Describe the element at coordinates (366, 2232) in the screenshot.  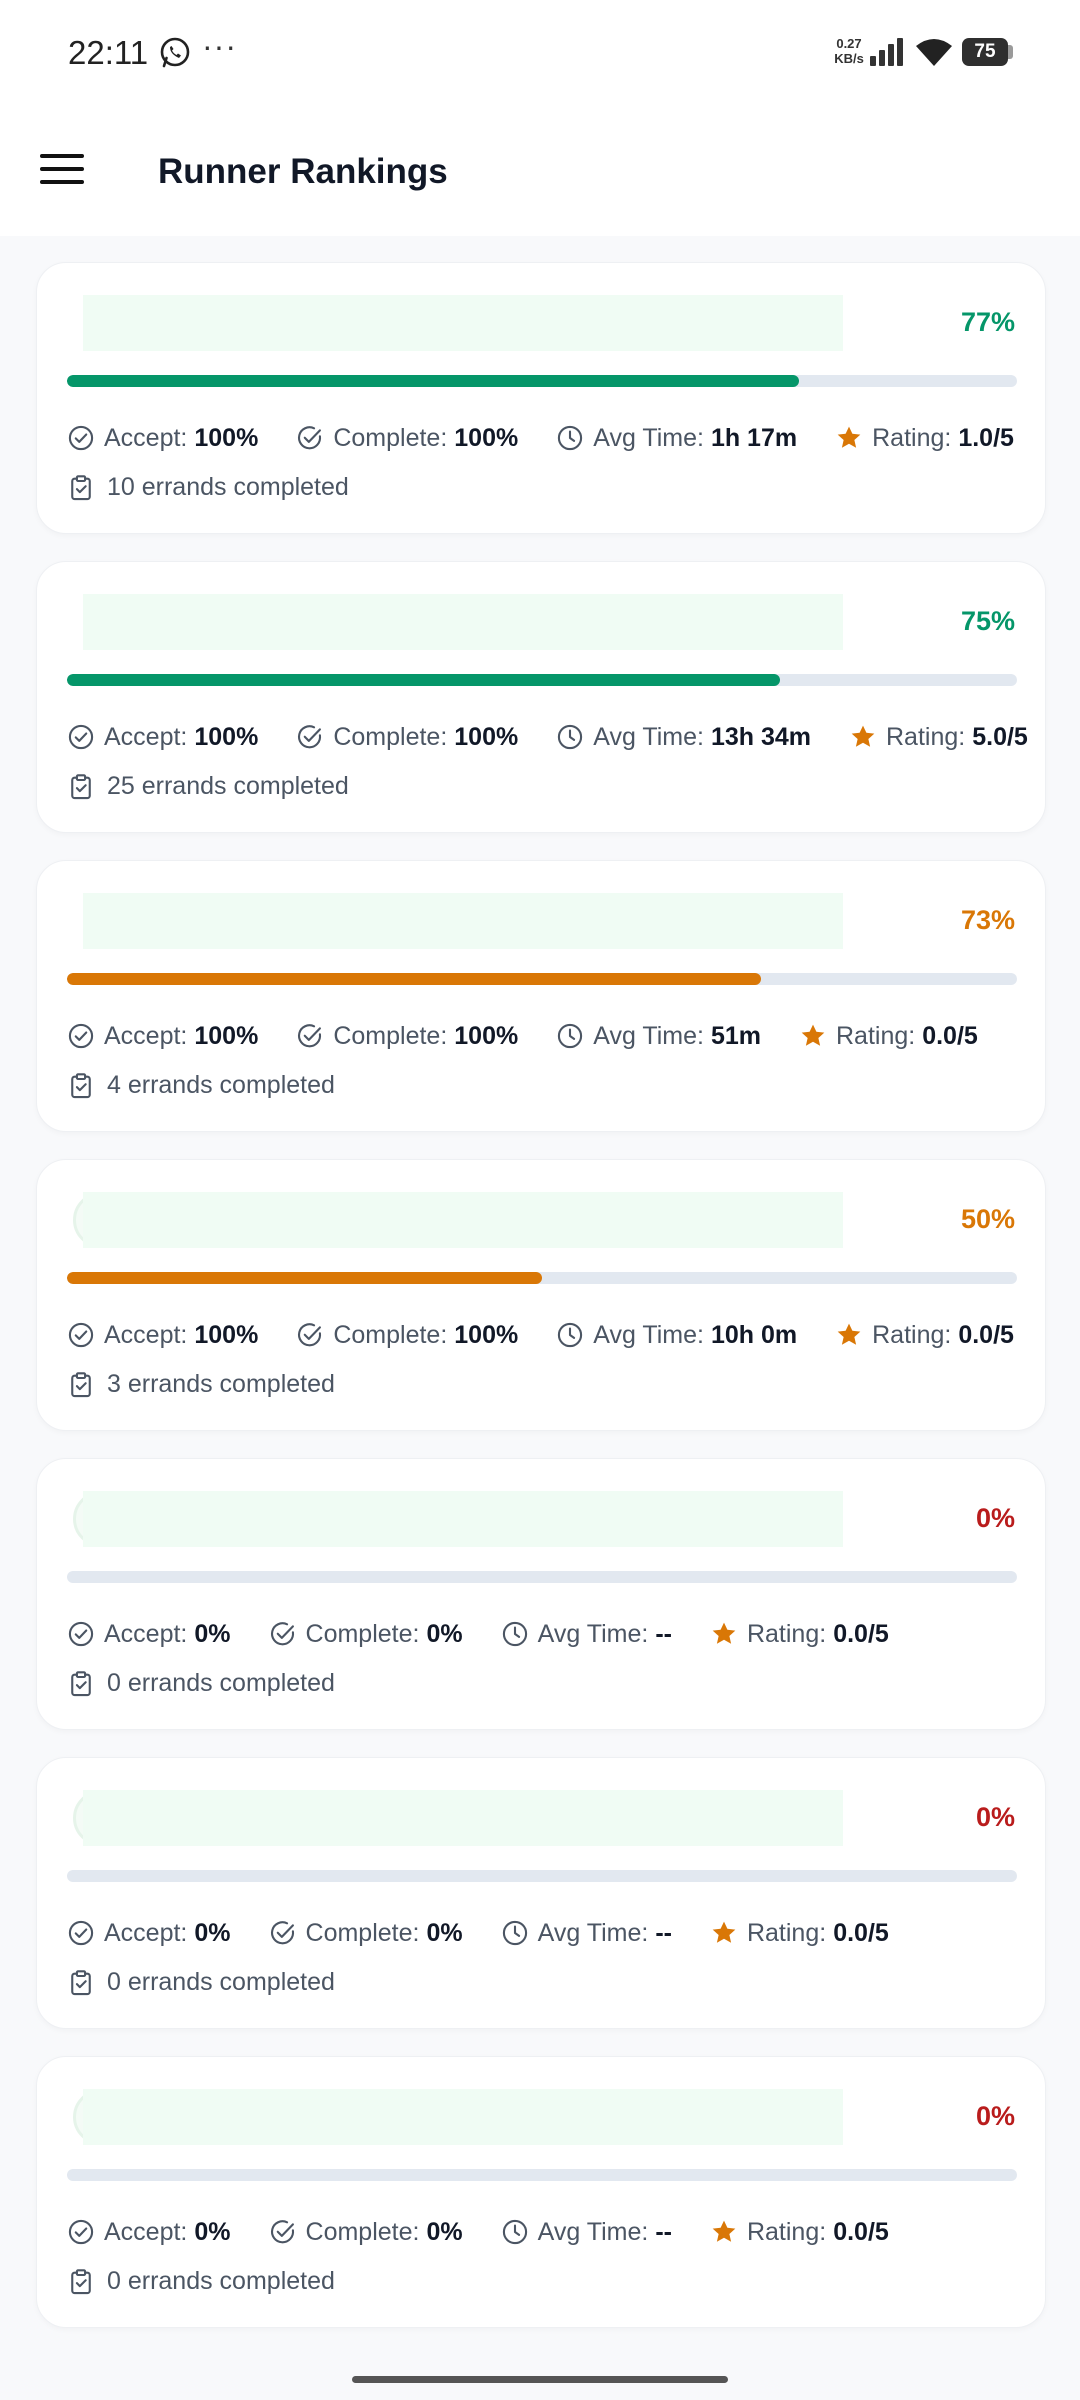
I see `complete-stat: Complete: 0%` at that location.